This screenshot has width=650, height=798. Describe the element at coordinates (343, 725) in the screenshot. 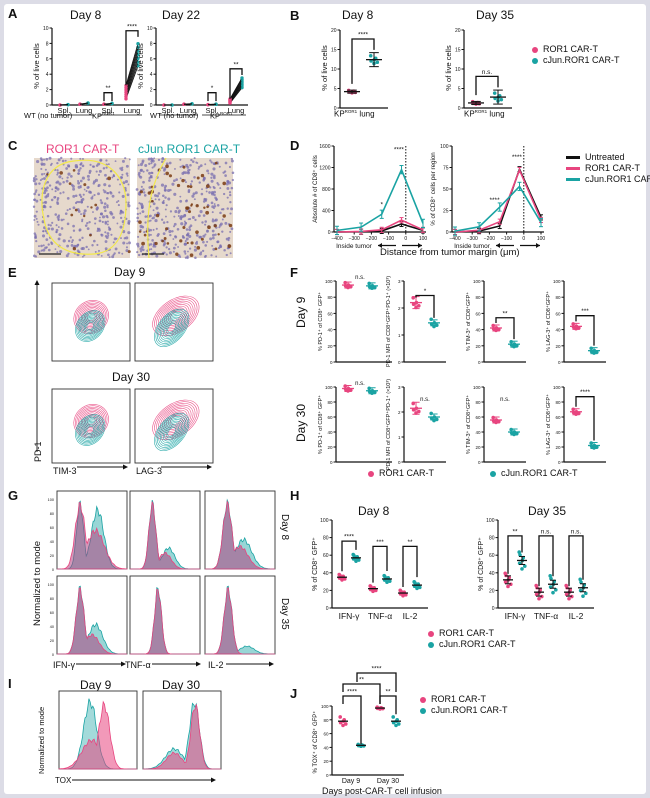

I see `data-point-ror1` at that location.